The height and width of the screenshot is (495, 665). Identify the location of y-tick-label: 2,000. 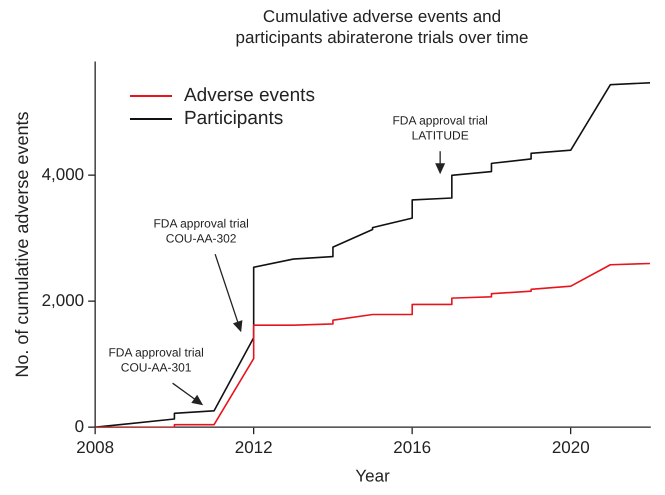
(63, 300).